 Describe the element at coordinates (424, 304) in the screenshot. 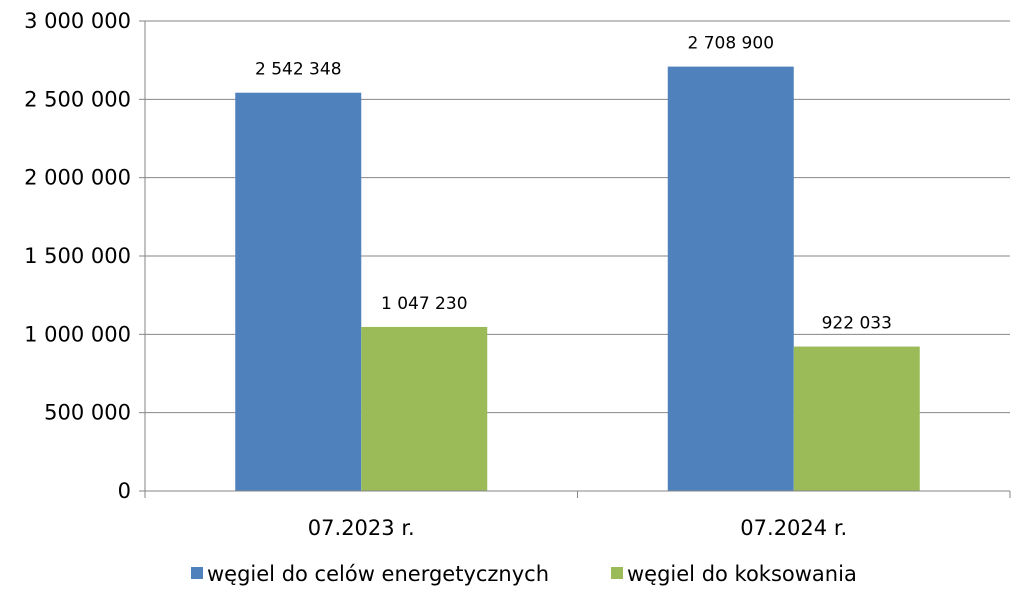

I see `data-label: 1 047 230` at that location.